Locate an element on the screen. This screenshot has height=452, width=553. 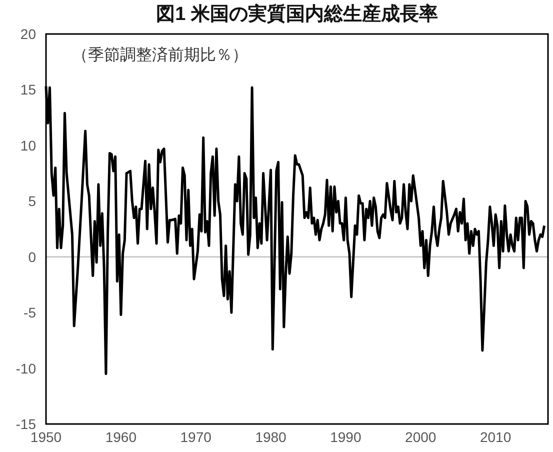
x-tick-label: 1980 is located at coordinates (271, 437).